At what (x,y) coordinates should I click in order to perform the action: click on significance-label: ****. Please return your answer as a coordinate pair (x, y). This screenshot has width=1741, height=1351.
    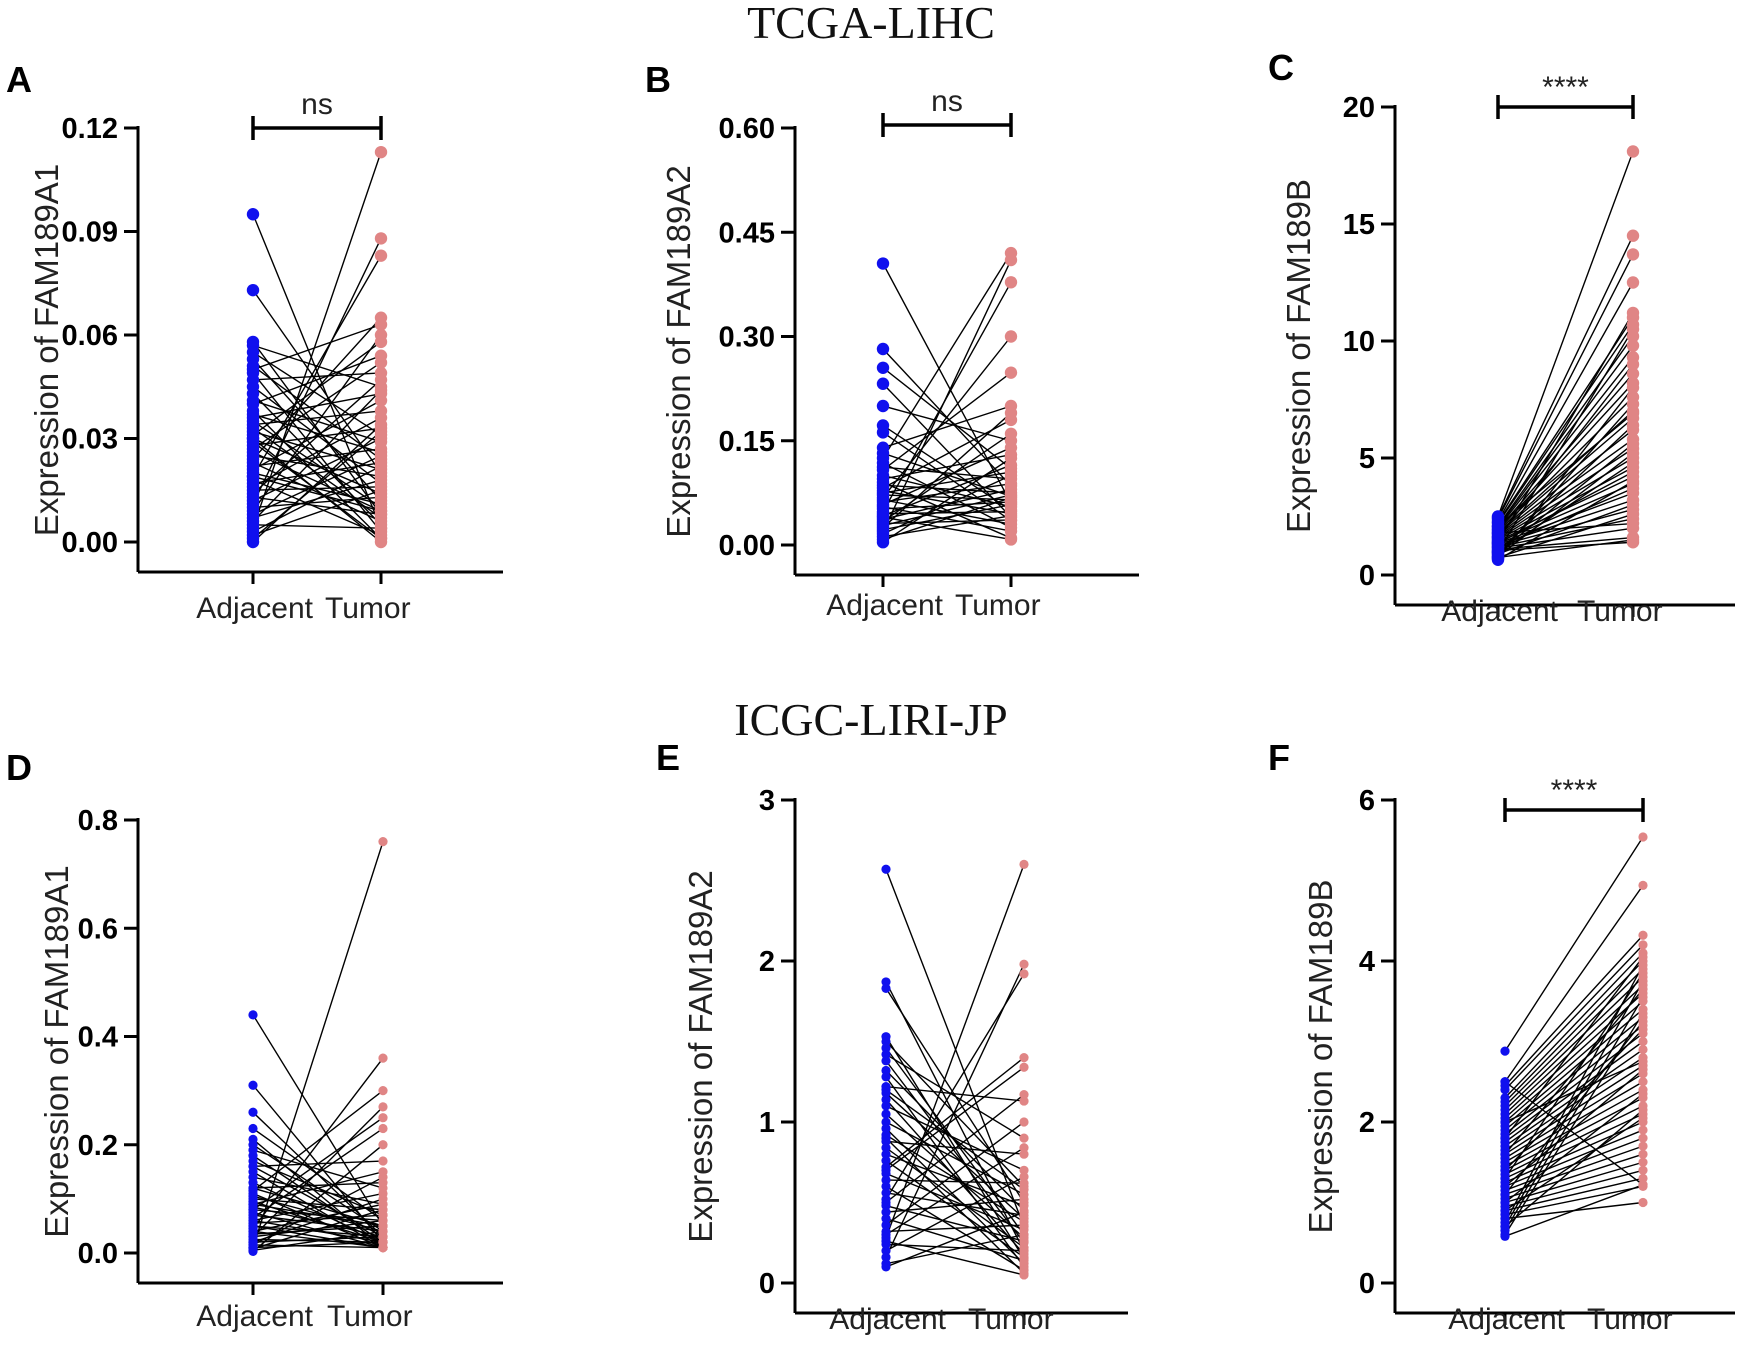
    Looking at the image, I should click on (1574, 790).